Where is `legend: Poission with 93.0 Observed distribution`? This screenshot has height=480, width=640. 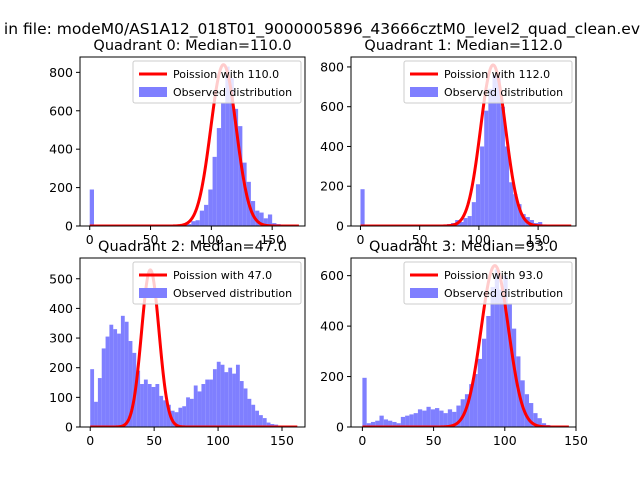 legend: Poission with 93.0 Observed distribution is located at coordinates (488, 283).